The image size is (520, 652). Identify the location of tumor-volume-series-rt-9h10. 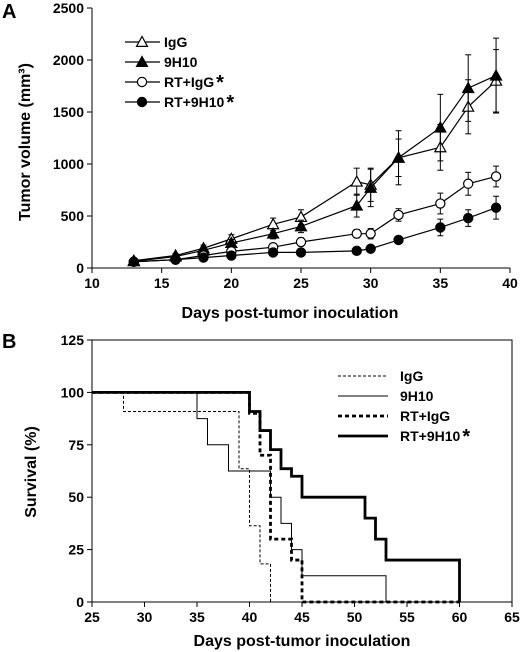
(315, 231).